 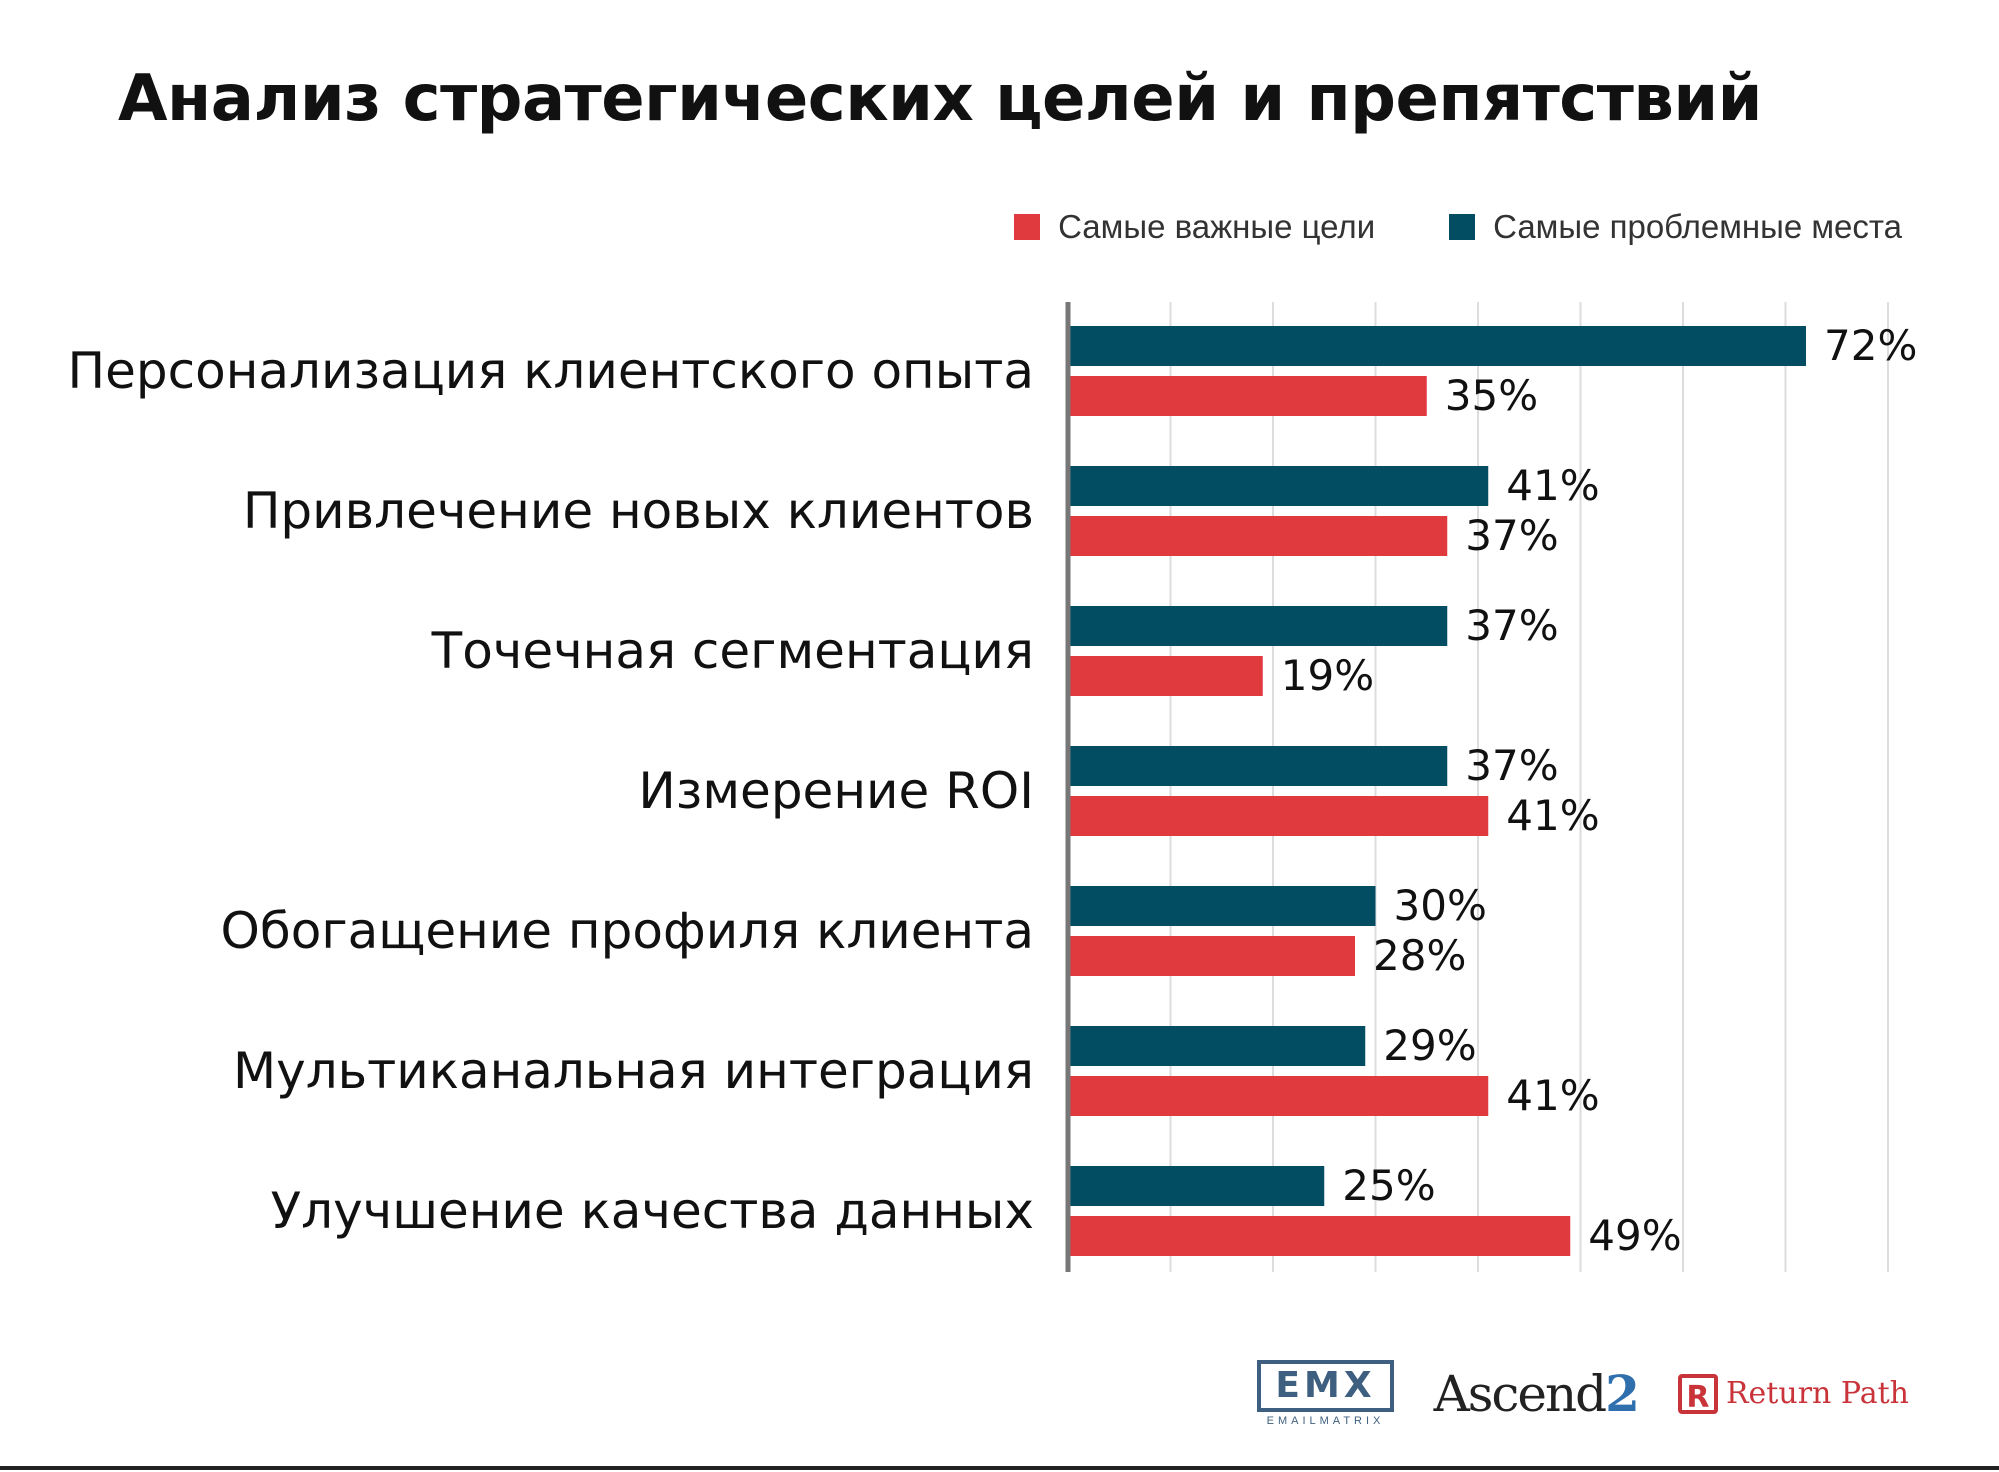 I want to click on data-label-goals: 35%, so click(x=1491, y=395).